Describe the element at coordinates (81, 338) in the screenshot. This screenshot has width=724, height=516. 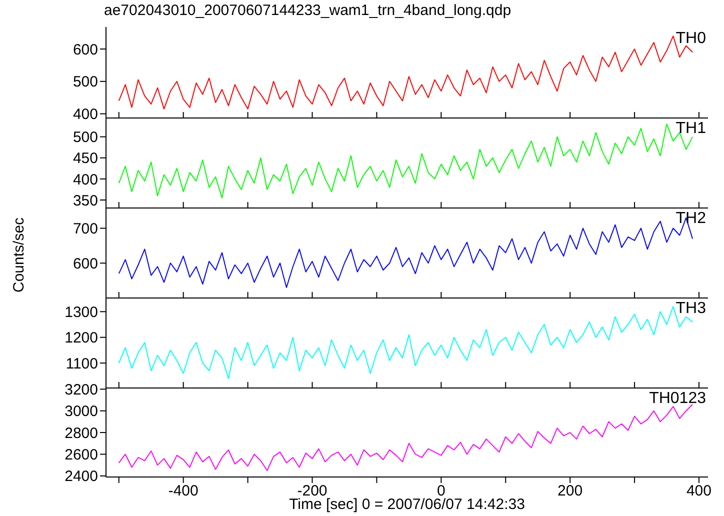
I see `y-tick-label: 1200` at that location.